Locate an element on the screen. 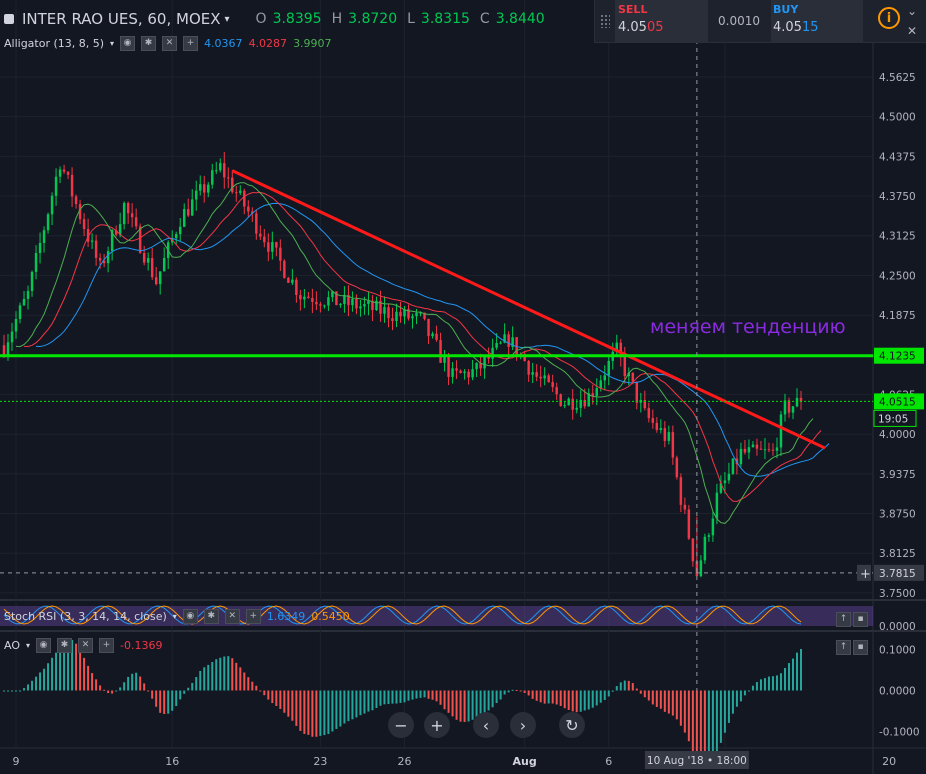  ohlc-close-value: 3.8440 is located at coordinates (520, 19).